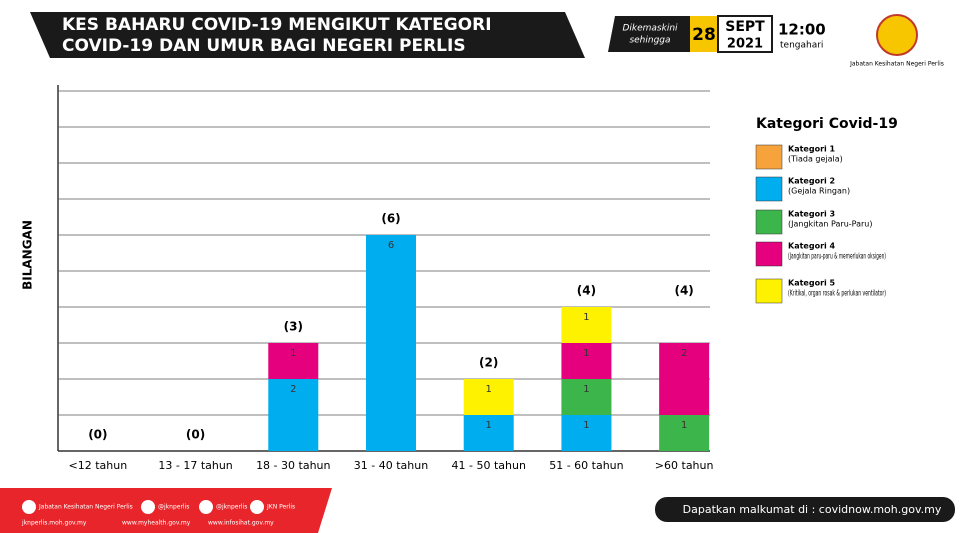 Image resolution: width=960 pixels, height=533 pixels. What do you see at coordinates (649, 41) in the screenshot?
I see `updated: sehingga` at bounding box center [649, 41].